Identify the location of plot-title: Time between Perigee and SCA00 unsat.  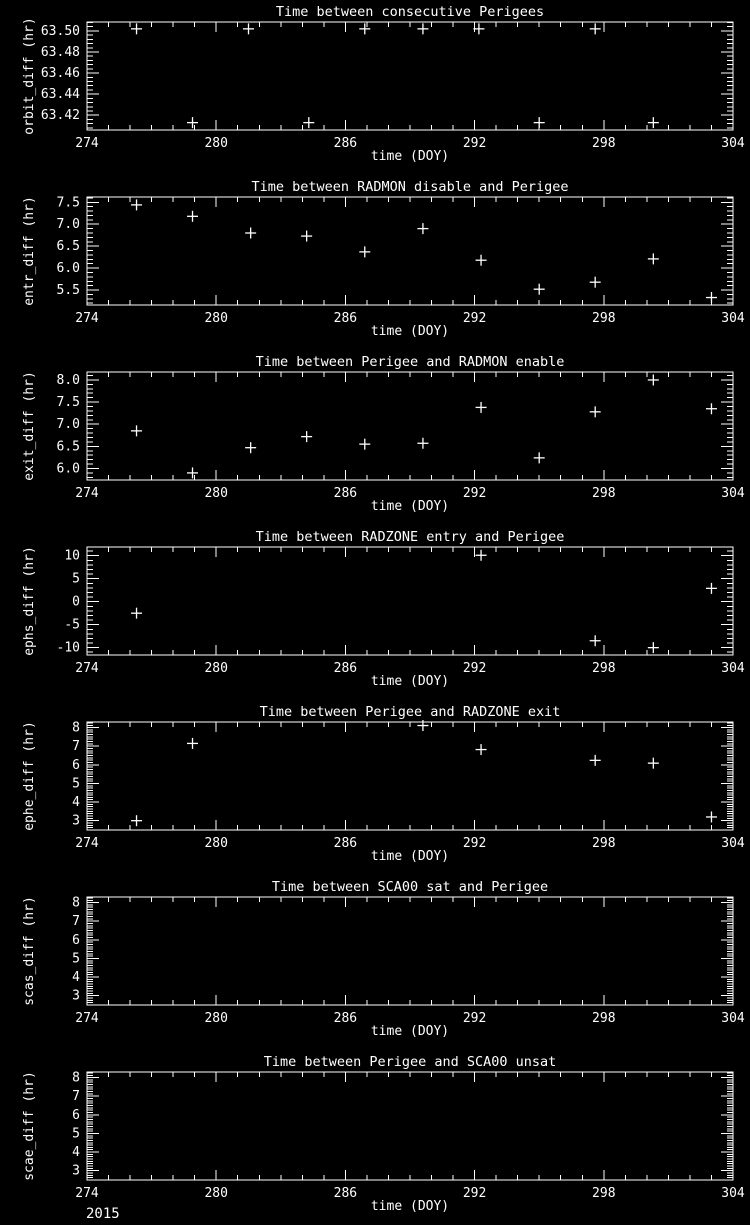
(410, 1062).